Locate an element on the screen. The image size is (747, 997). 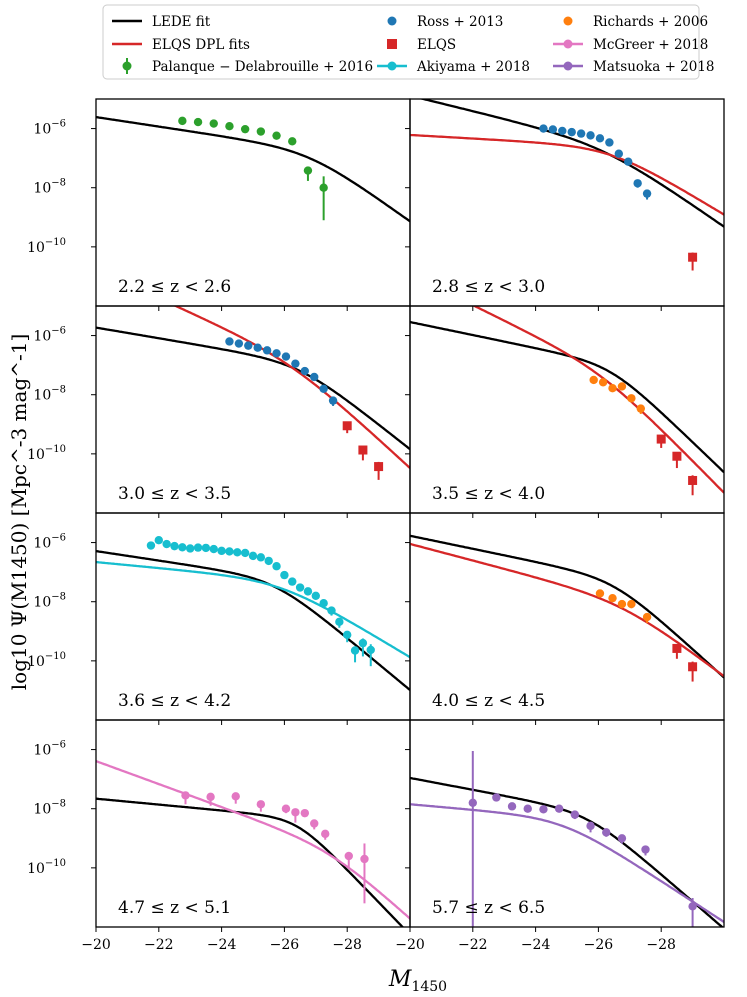
legend-label: LEDE fit is located at coordinates (181, 22).